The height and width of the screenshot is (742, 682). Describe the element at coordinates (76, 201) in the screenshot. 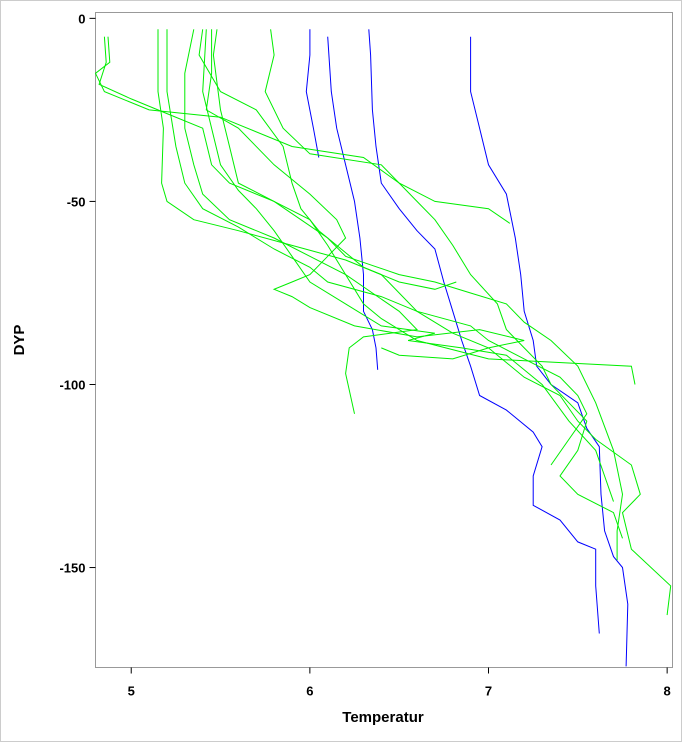

I see `y-tick-label: -50` at that location.